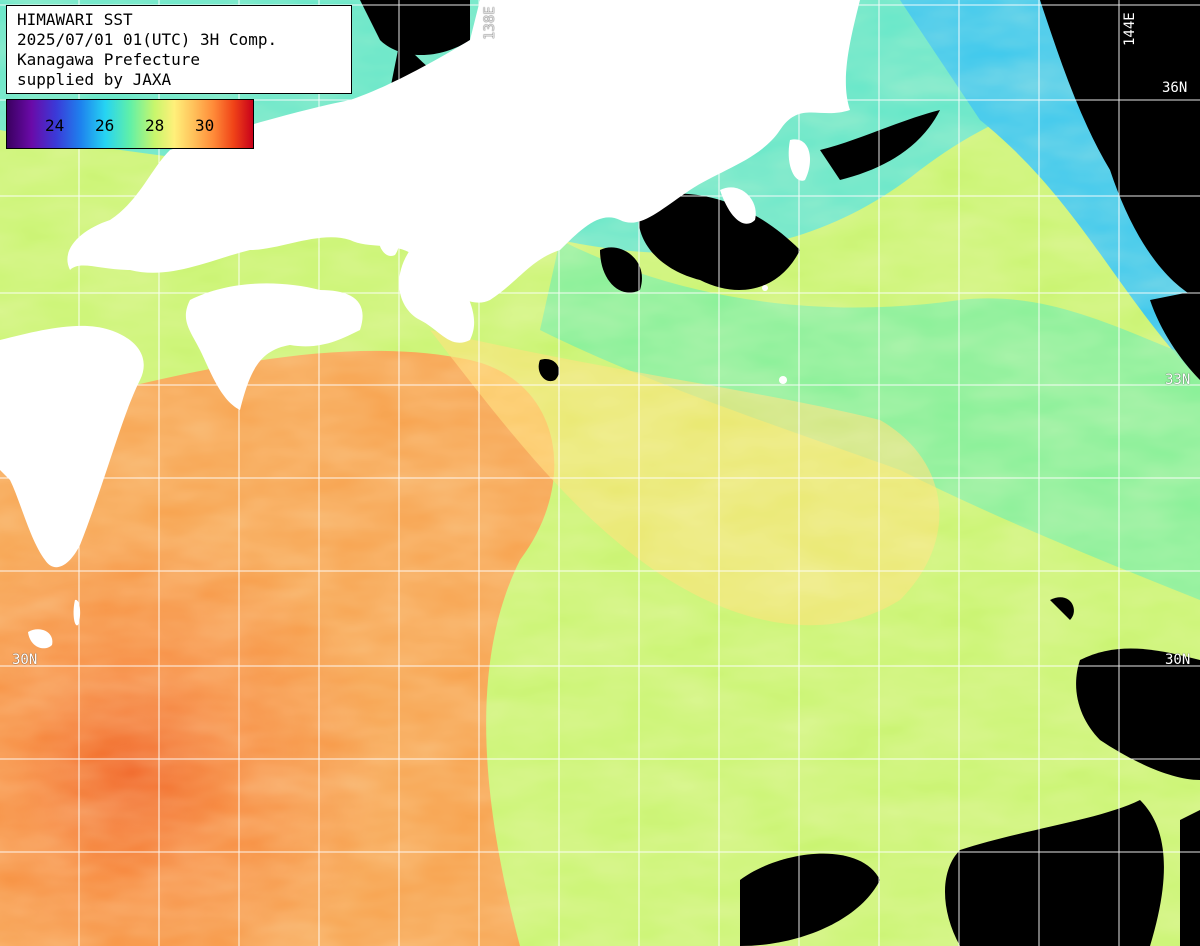  Describe the element at coordinates (25, 660) in the screenshot. I see `lat-label-30n-left: 30N` at that location.